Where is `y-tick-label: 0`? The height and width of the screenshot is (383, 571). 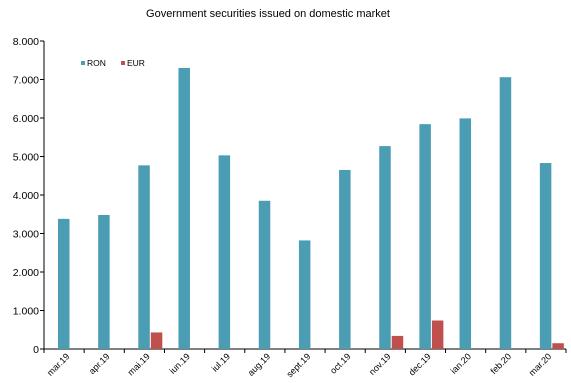
y-tick-label: 0 is located at coordinates (36, 350).